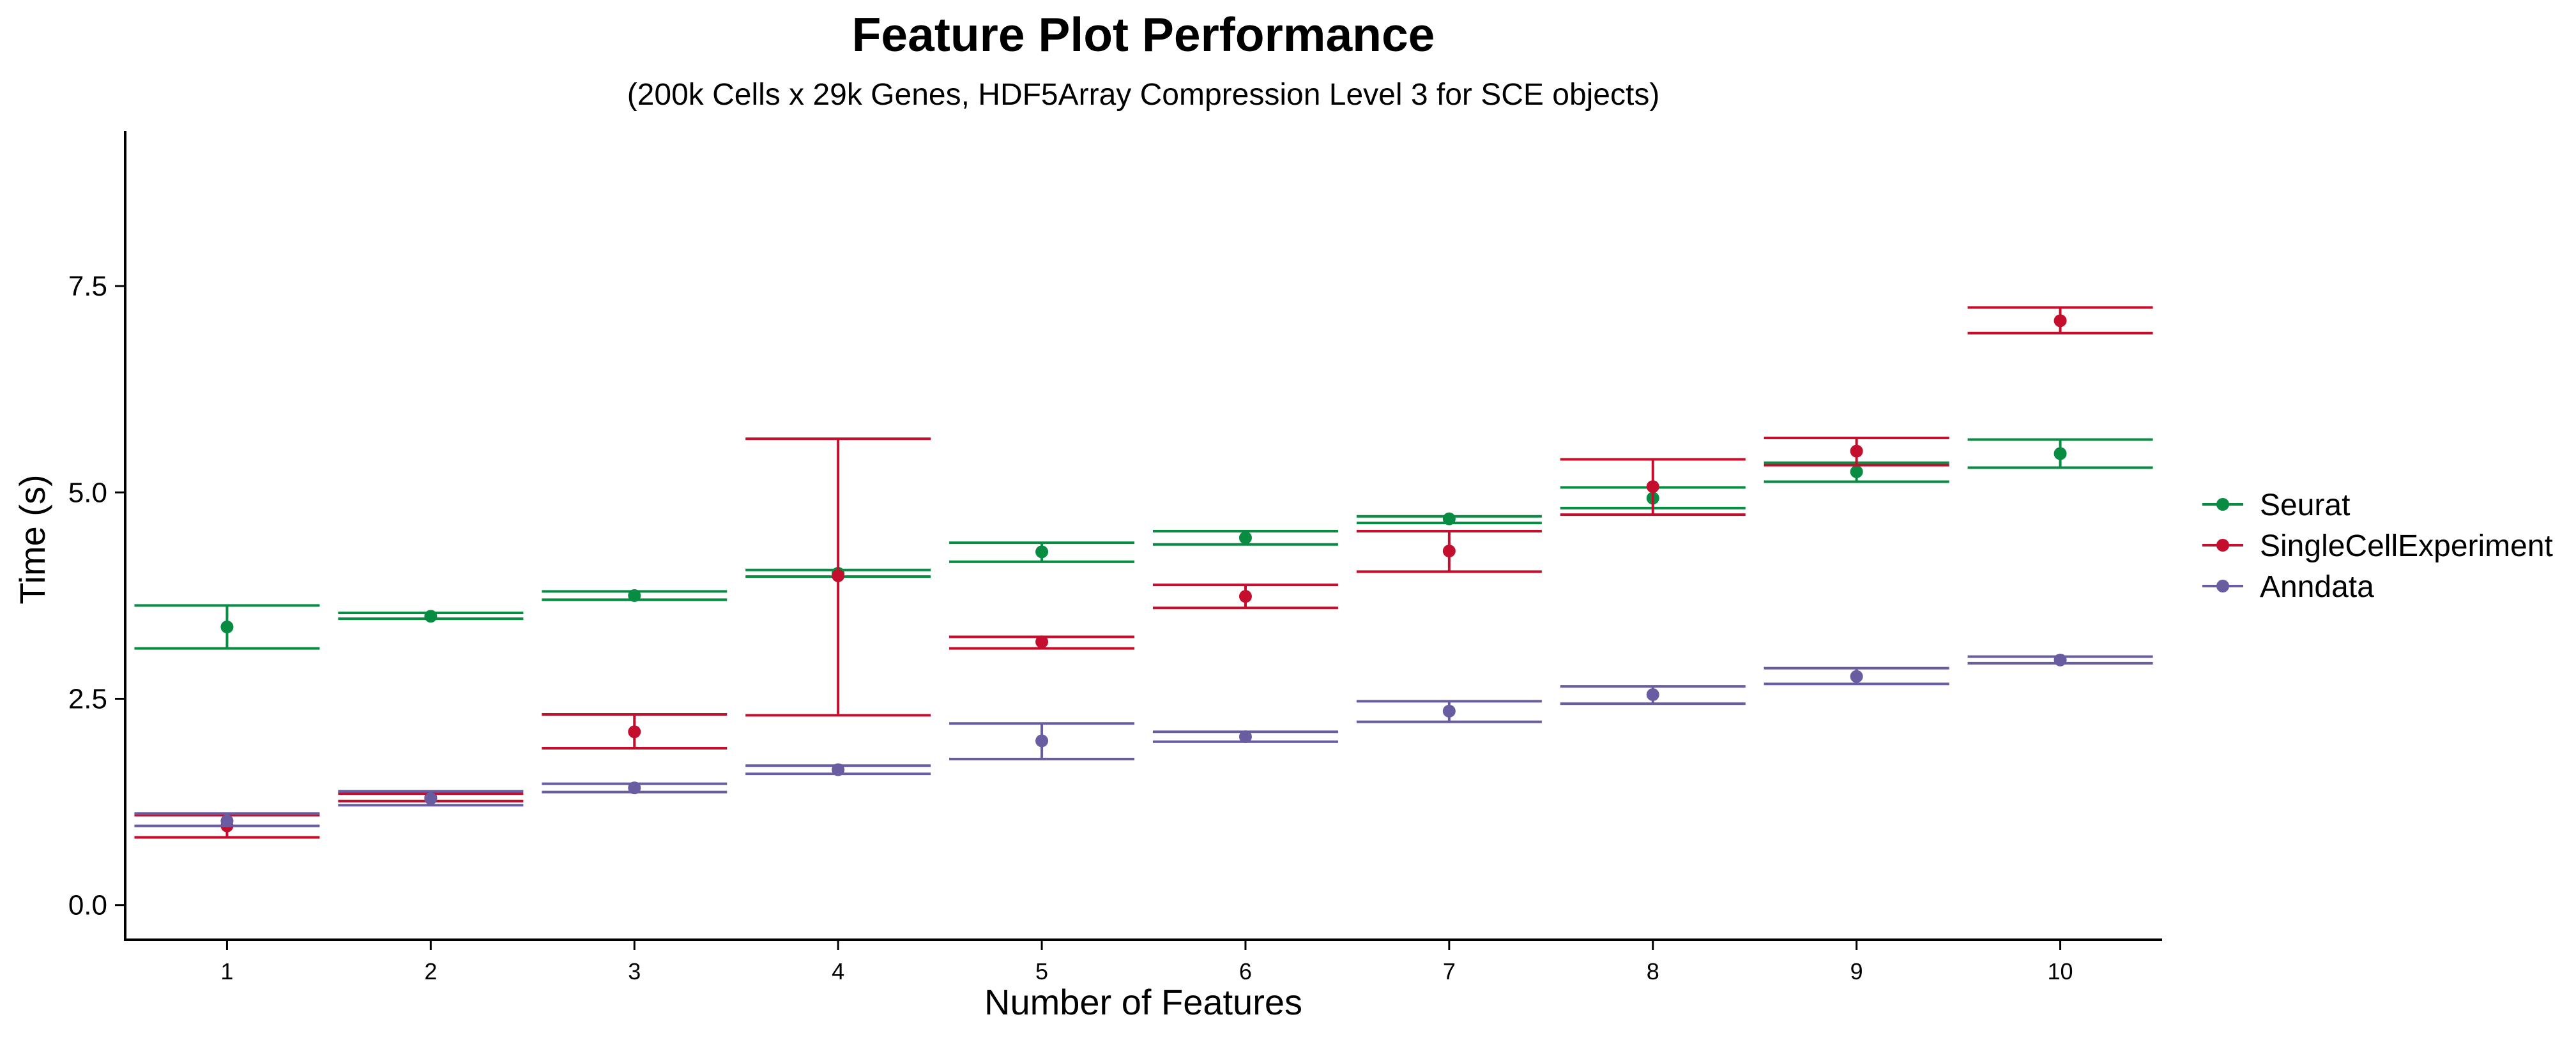 This screenshot has height=1040, width=2576. I want to click on legend-item: Seurat, so click(2276, 505).